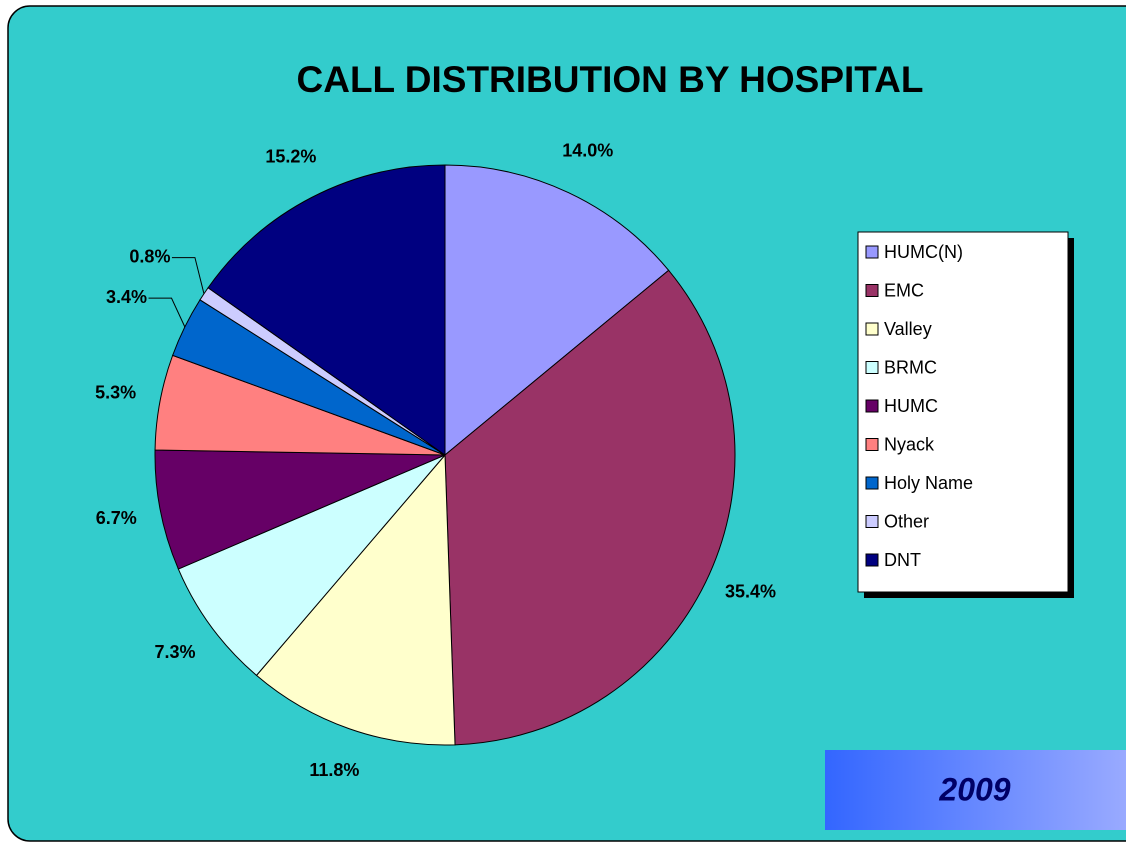  I want to click on data-label: 11.8%, so click(334, 770).